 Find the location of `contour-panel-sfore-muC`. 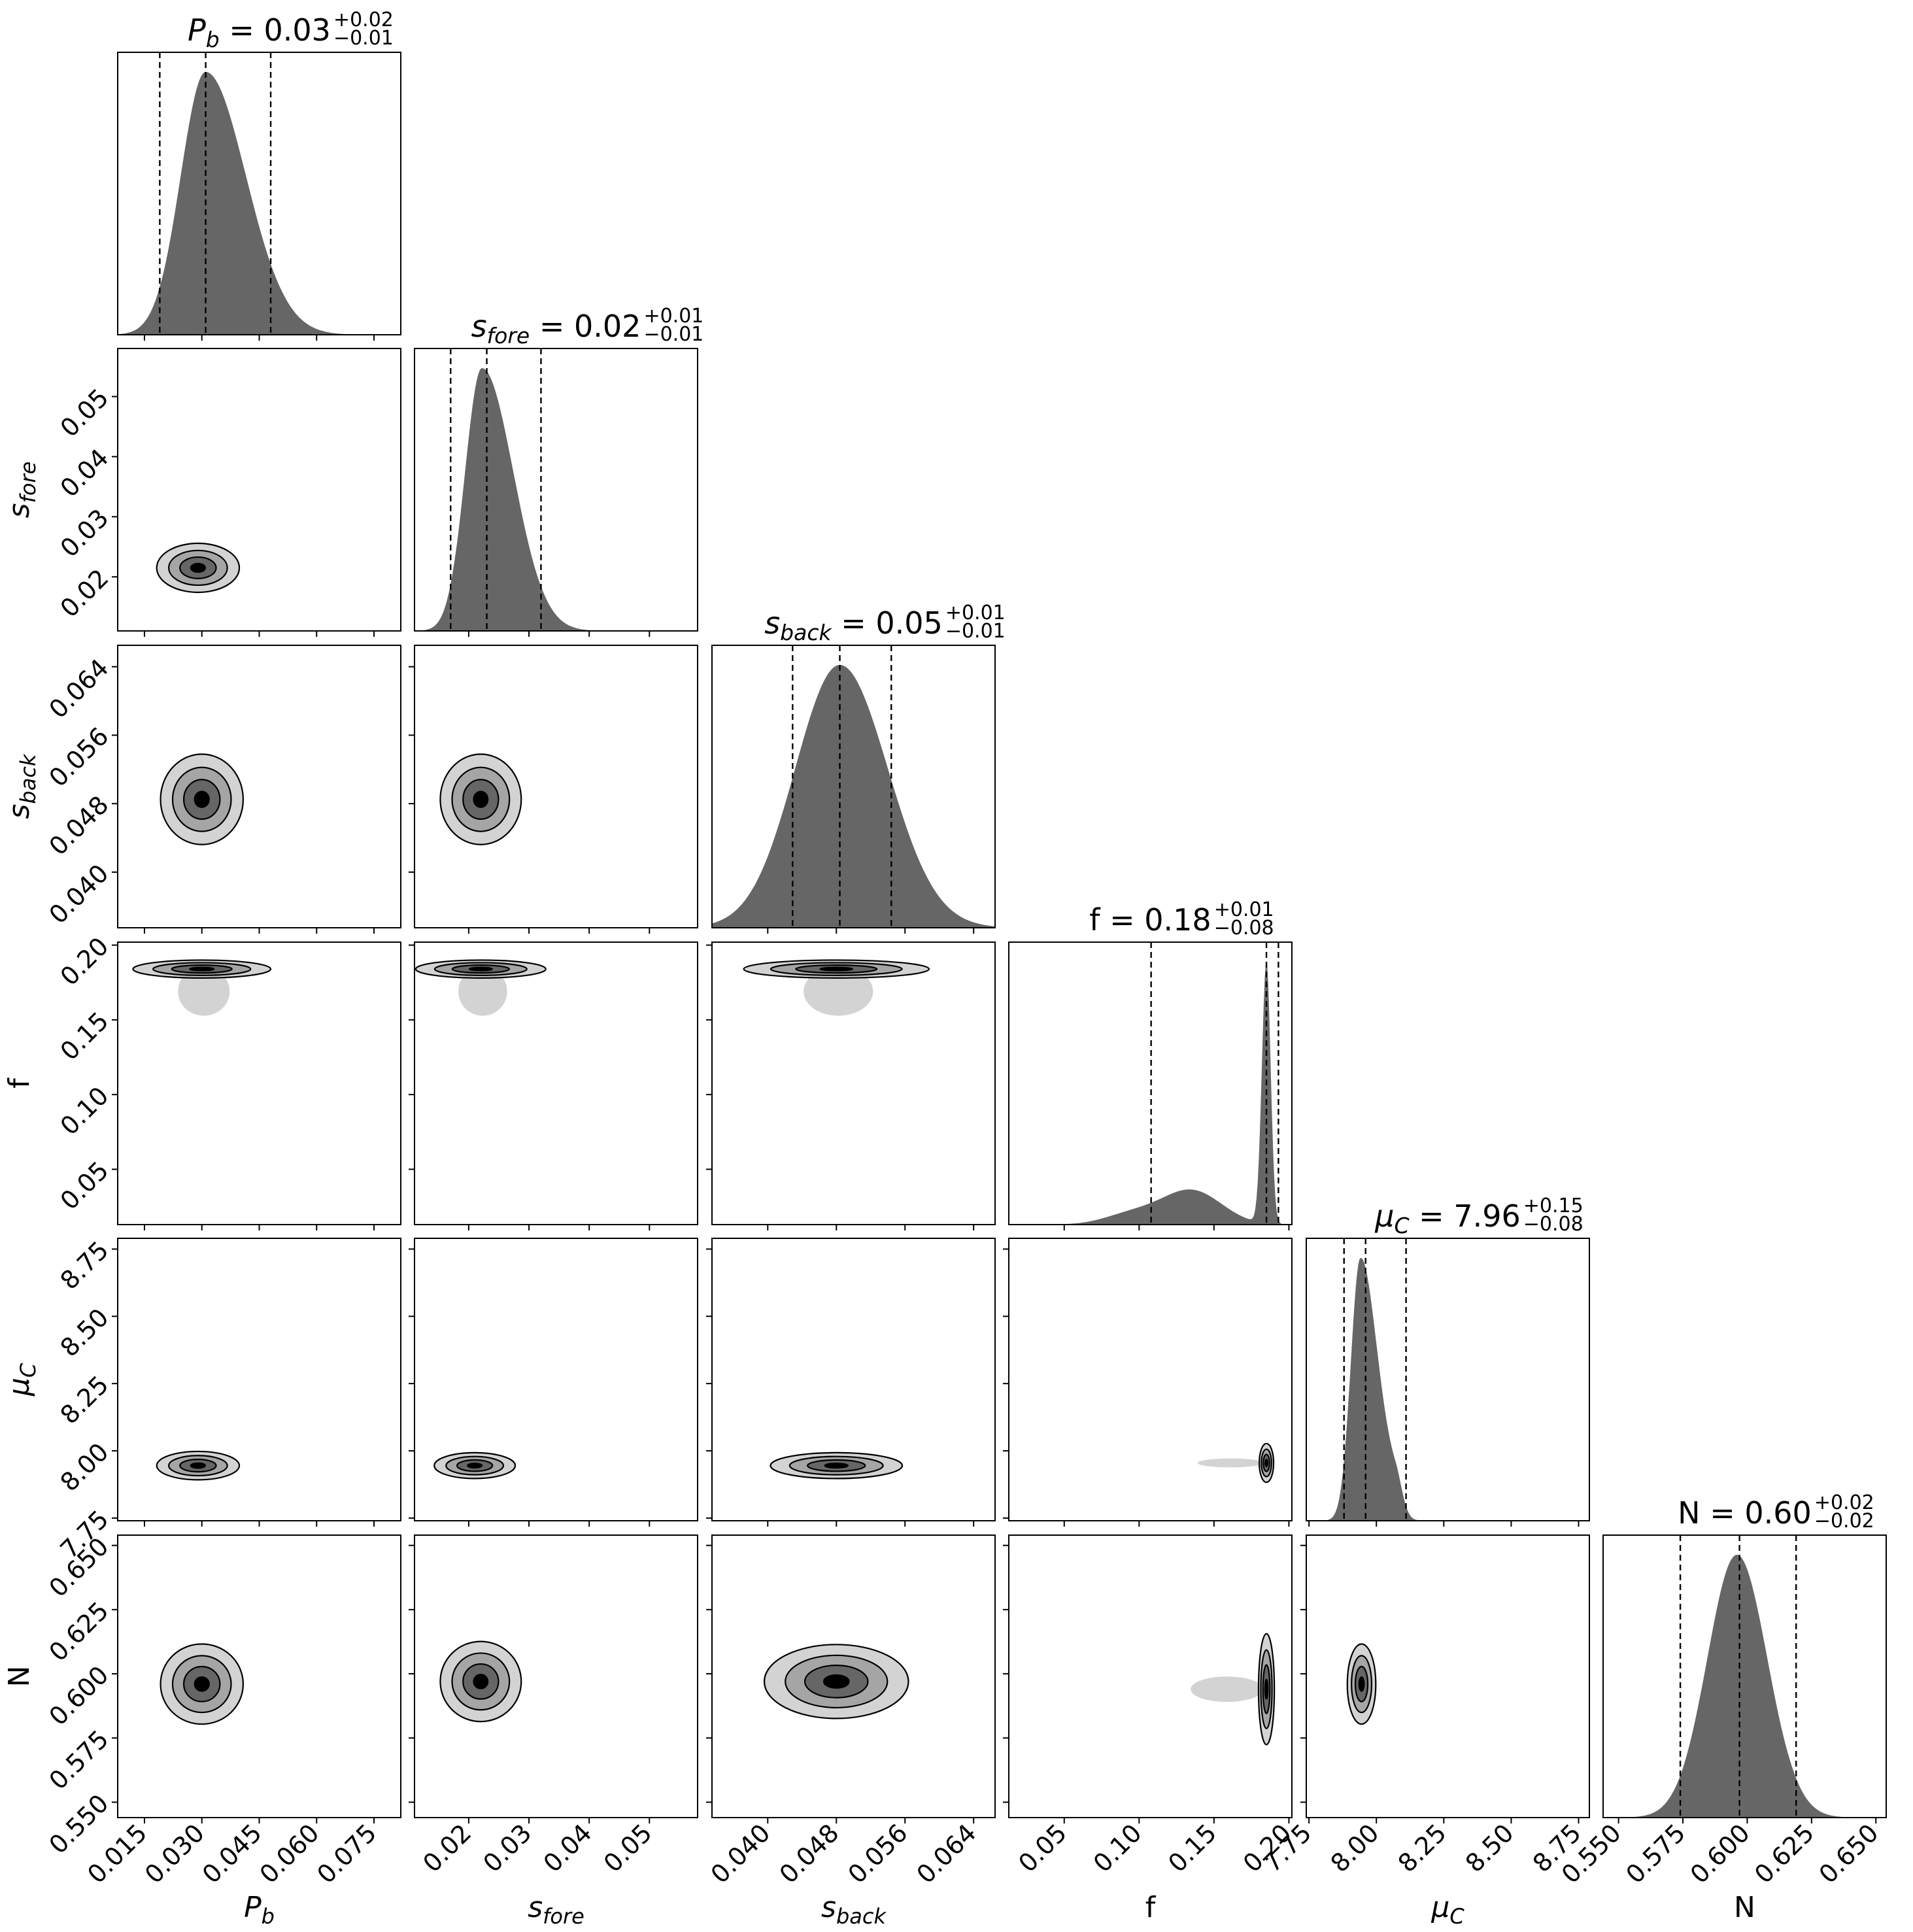

contour-panel-sfore-muC is located at coordinates (556, 1379).